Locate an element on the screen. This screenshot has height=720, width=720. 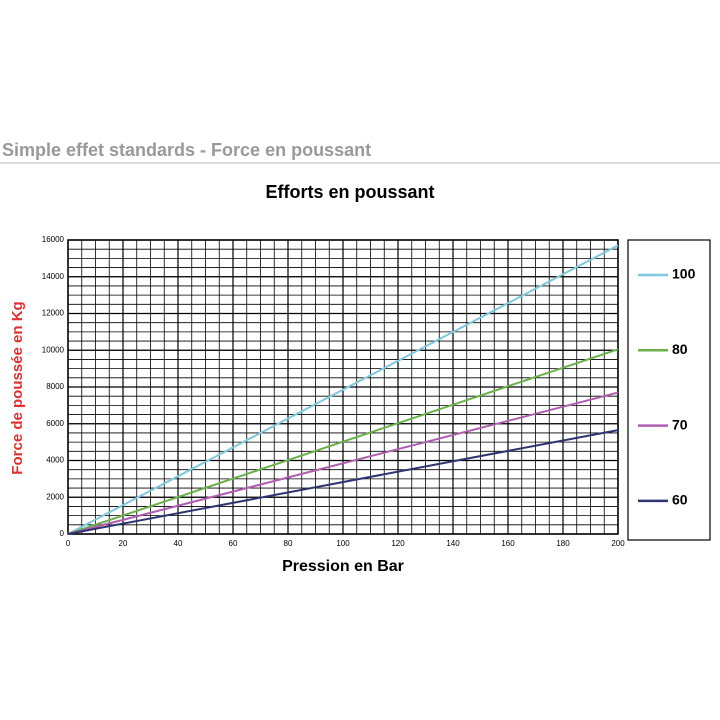
x-tick-label: 120 is located at coordinates (398, 543).